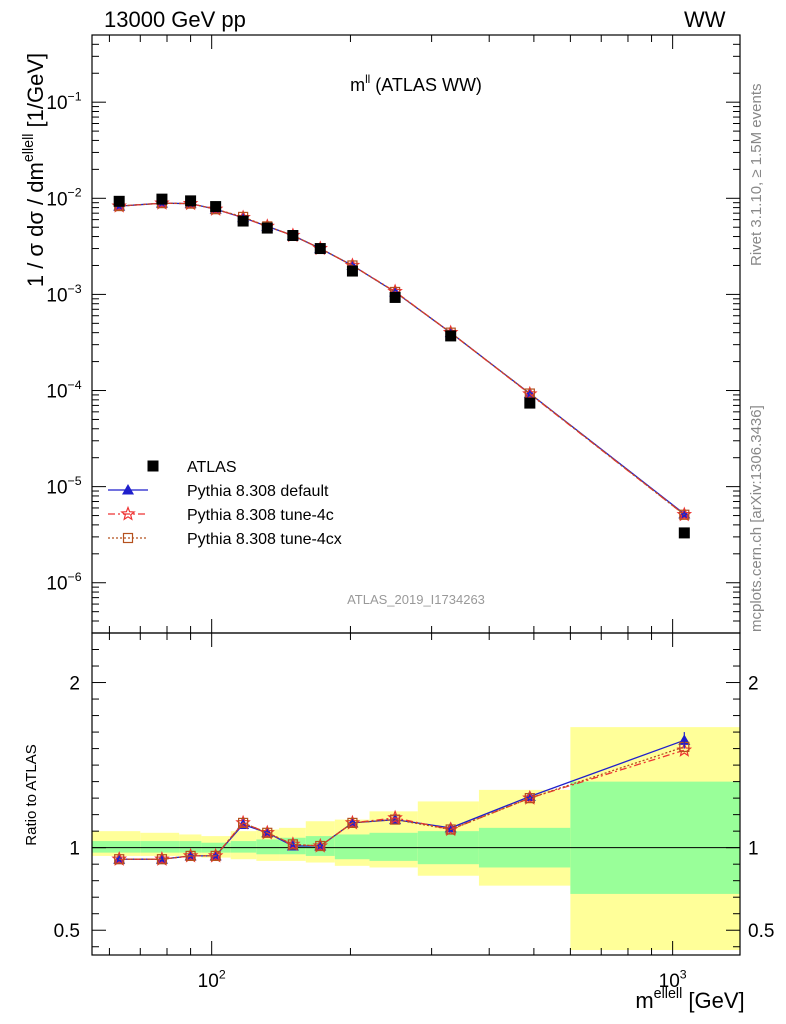 The width and height of the screenshot is (786, 1024). What do you see at coordinates (63, 390) in the screenshot?
I see `y-tick-label: 10⁻⁴` at bounding box center [63, 390].